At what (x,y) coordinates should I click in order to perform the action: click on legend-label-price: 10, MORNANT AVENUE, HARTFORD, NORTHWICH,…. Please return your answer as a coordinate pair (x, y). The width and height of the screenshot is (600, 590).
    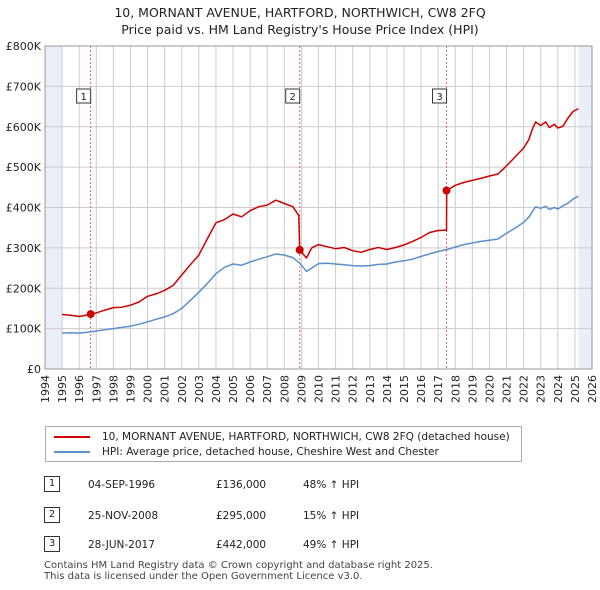
    Looking at the image, I should click on (306, 437).